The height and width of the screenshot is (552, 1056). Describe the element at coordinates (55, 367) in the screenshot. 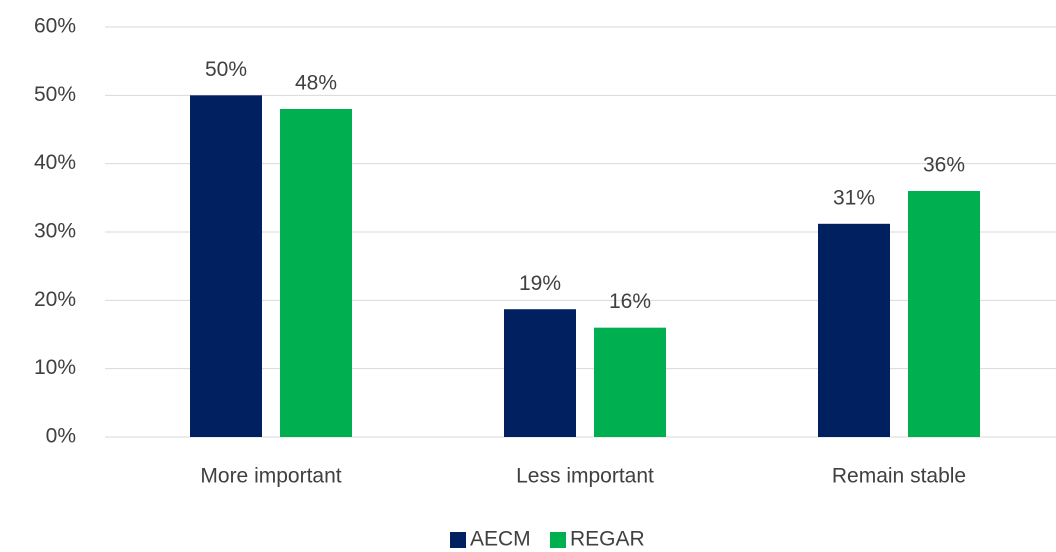

I see `y-tick-label: 10%` at that location.